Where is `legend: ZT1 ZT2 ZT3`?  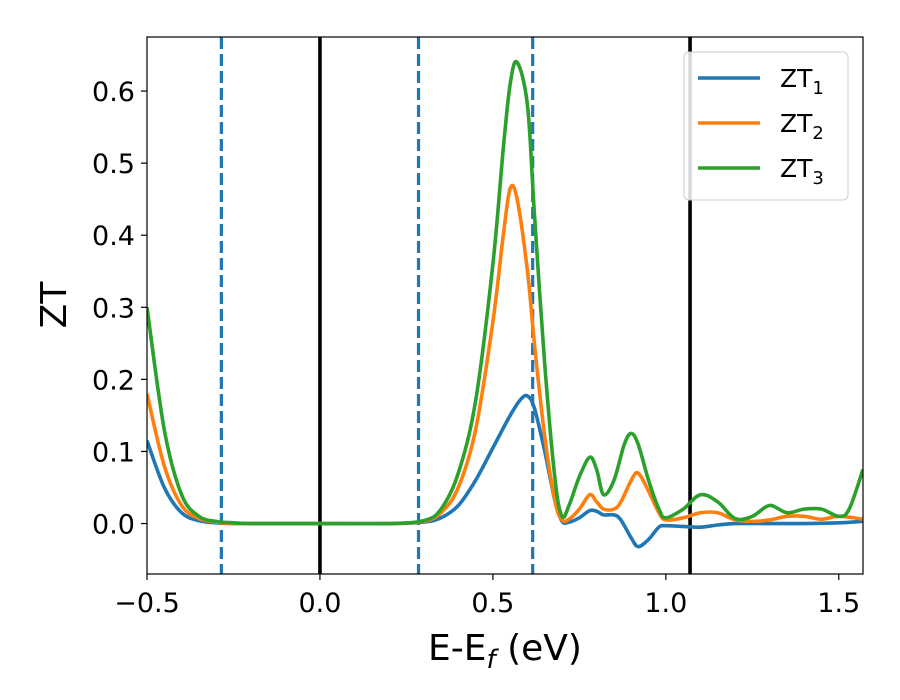 legend: ZT1 ZT2 ZT3 is located at coordinates (766, 126).